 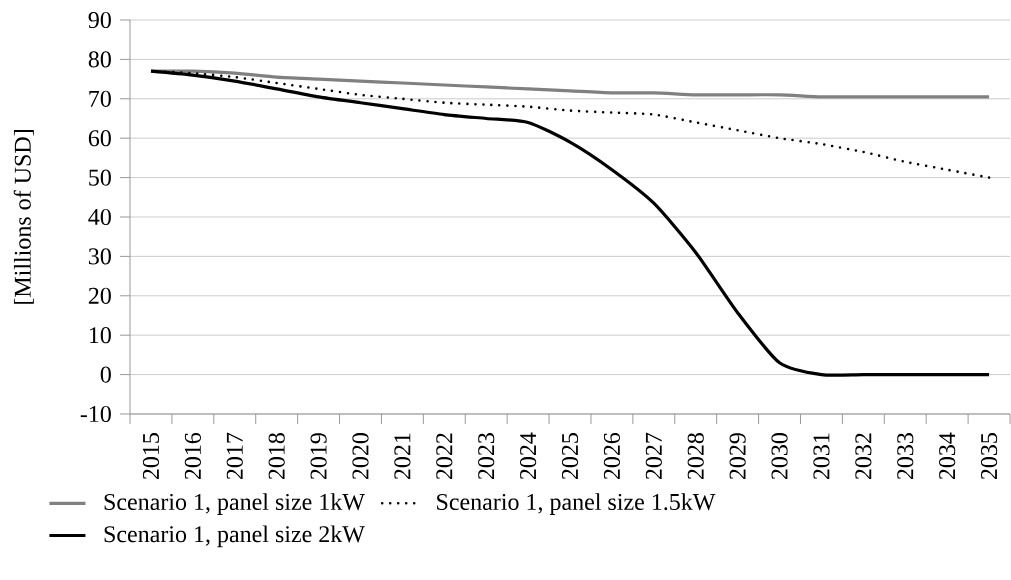 I want to click on x-tick-label: 2033, so click(x=905, y=456).